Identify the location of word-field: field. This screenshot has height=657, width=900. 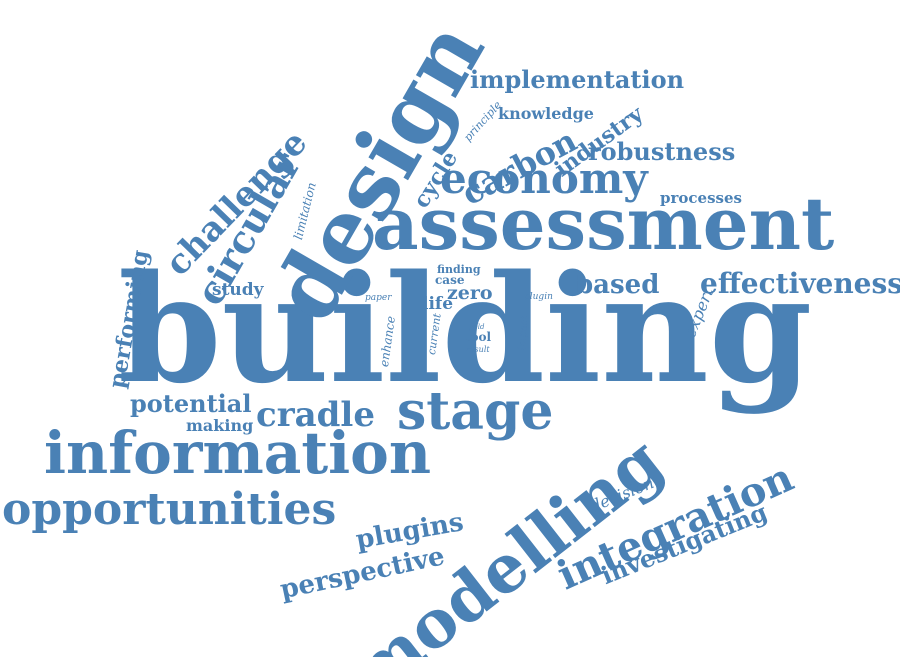
(477, 327).